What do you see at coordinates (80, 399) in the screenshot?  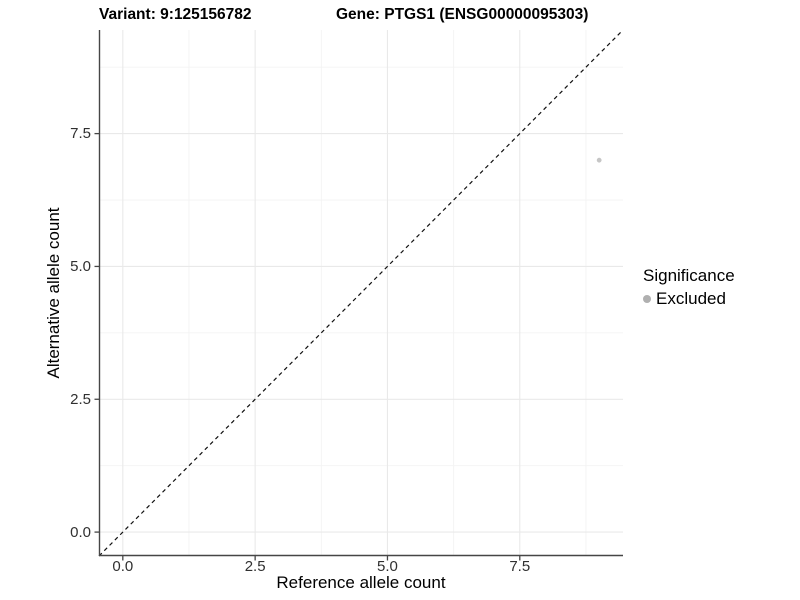 I see `y-tick-label: 2.5` at bounding box center [80, 399].